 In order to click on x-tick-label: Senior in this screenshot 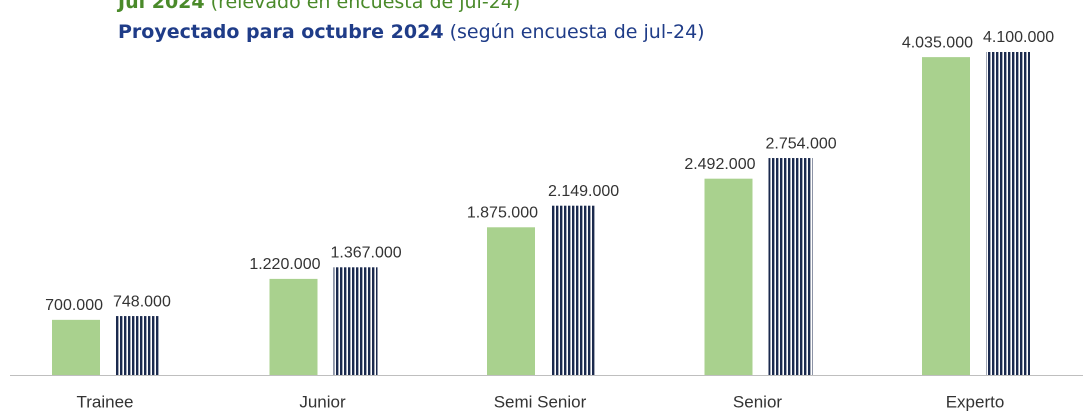, I will do `click(757, 401)`.